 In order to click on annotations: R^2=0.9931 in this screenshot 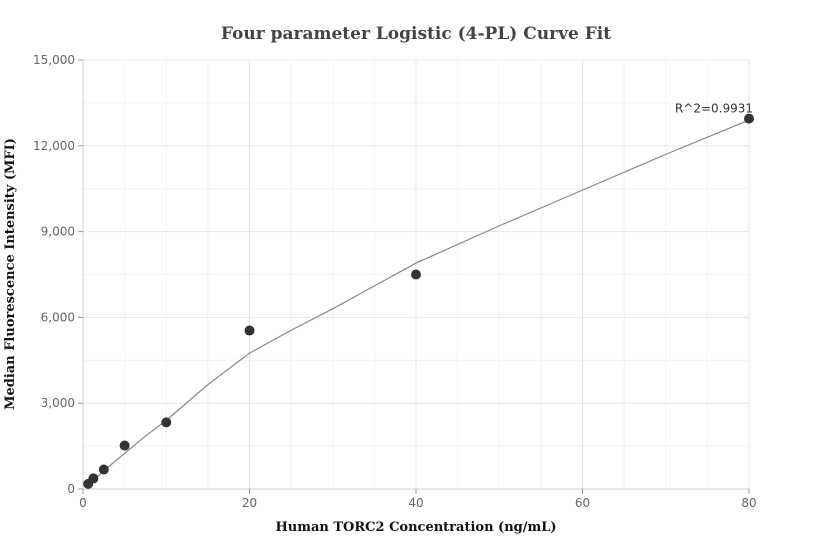, I will do `click(714, 109)`.